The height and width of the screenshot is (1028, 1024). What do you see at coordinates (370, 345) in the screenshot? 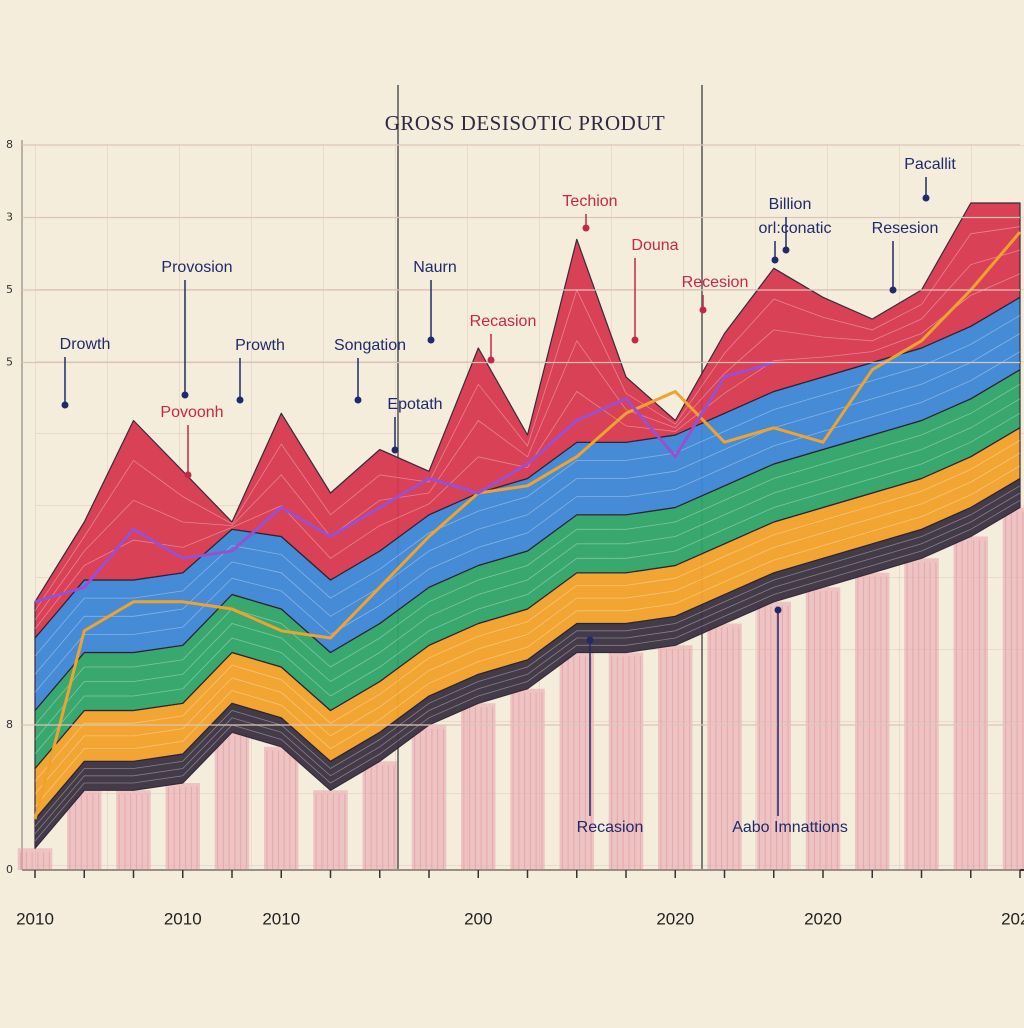
I see `annotation: Songation` at bounding box center [370, 345].